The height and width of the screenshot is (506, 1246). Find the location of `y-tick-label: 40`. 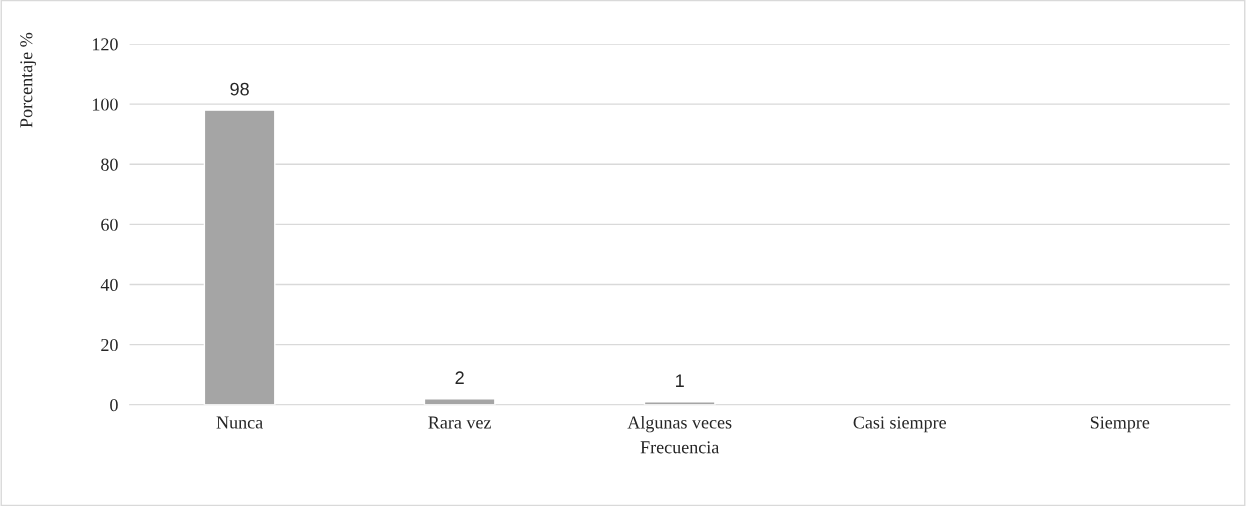

y-tick-label: 40 is located at coordinates (109, 284).